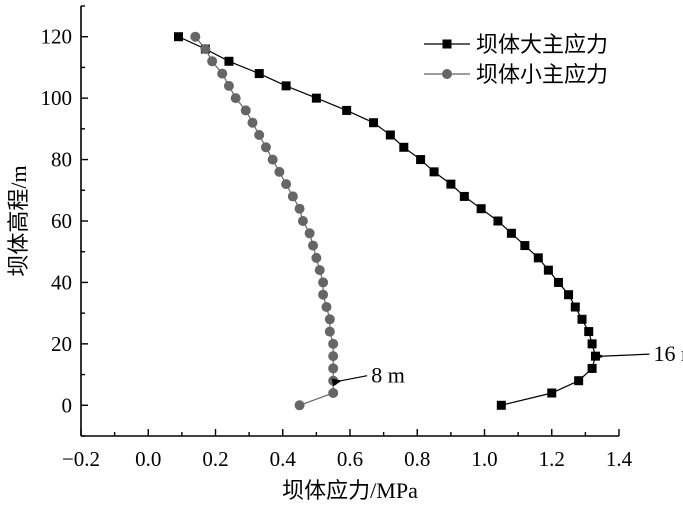 Image resolution: width=683 pixels, height=506 pixels. What do you see at coordinates (619, 459) in the screenshot?
I see `x-tick-label: 1.4` at bounding box center [619, 459].